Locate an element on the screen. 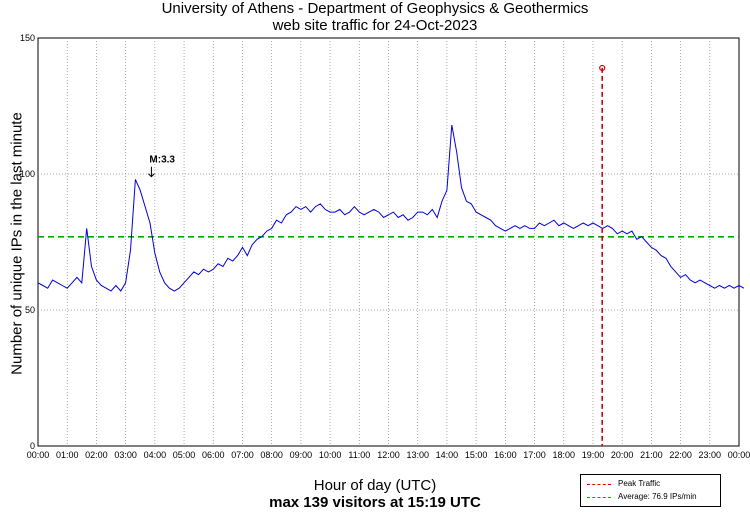  legend-item-peak: Peak Traffic is located at coordinates (650, 484).